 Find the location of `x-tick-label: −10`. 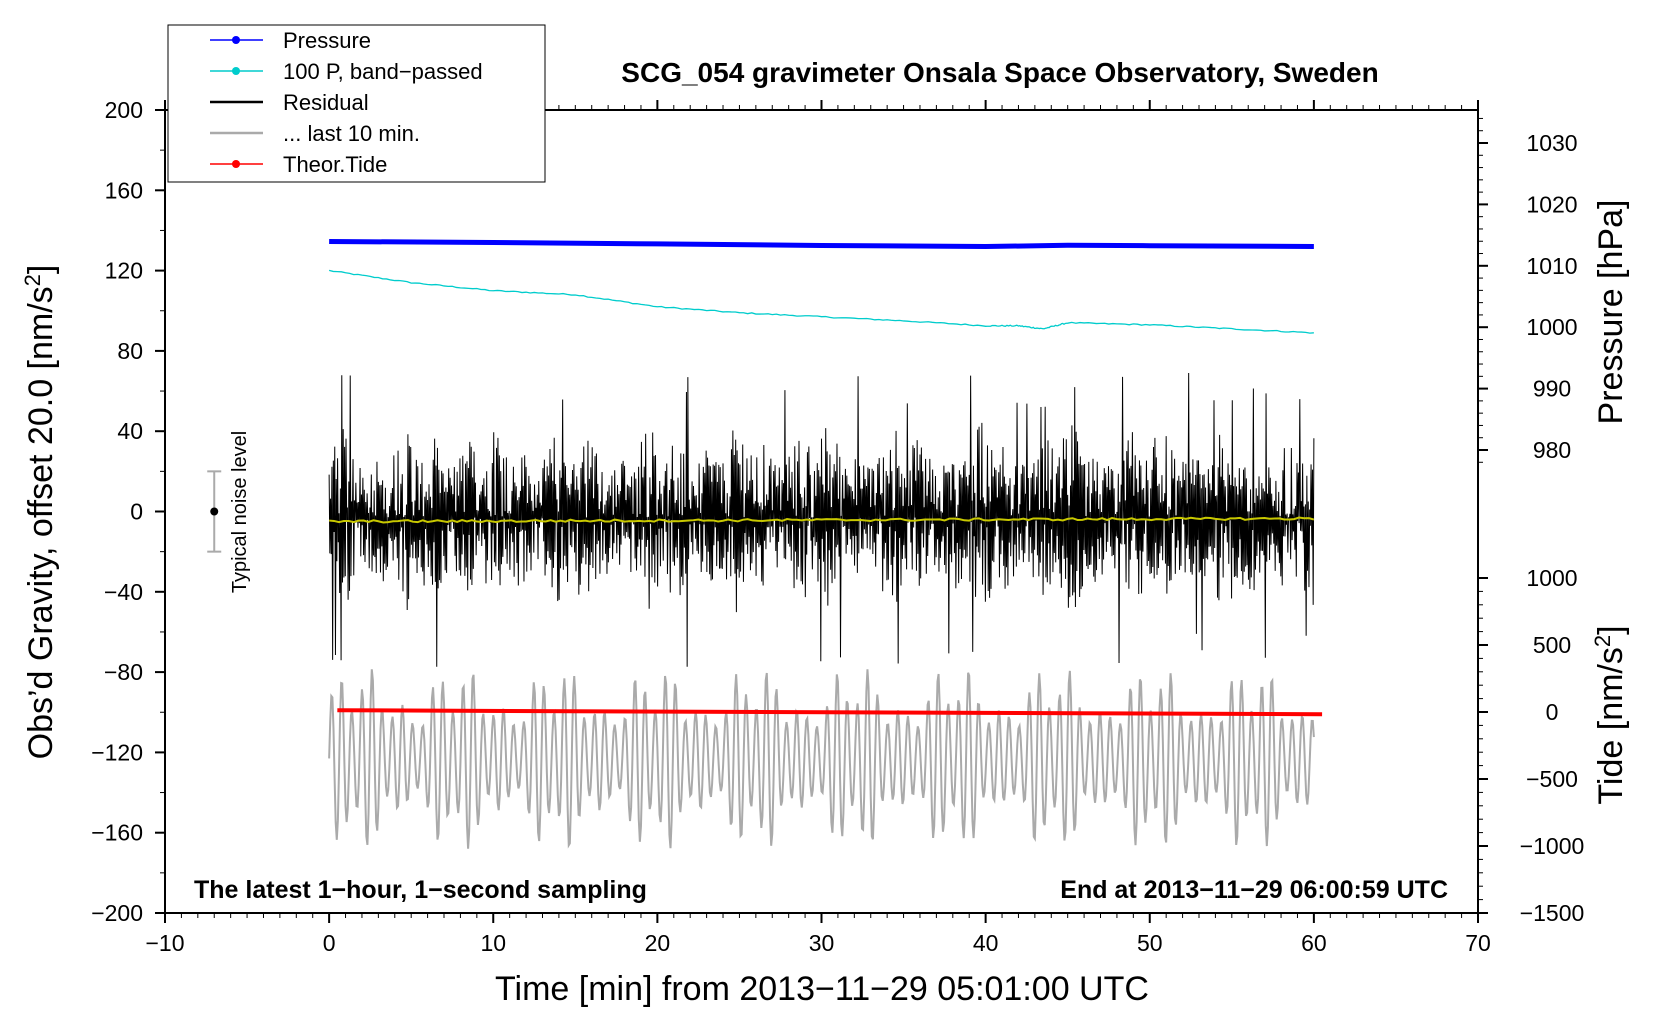

x-tick-label: −10 is located at coordinates (164, 943).